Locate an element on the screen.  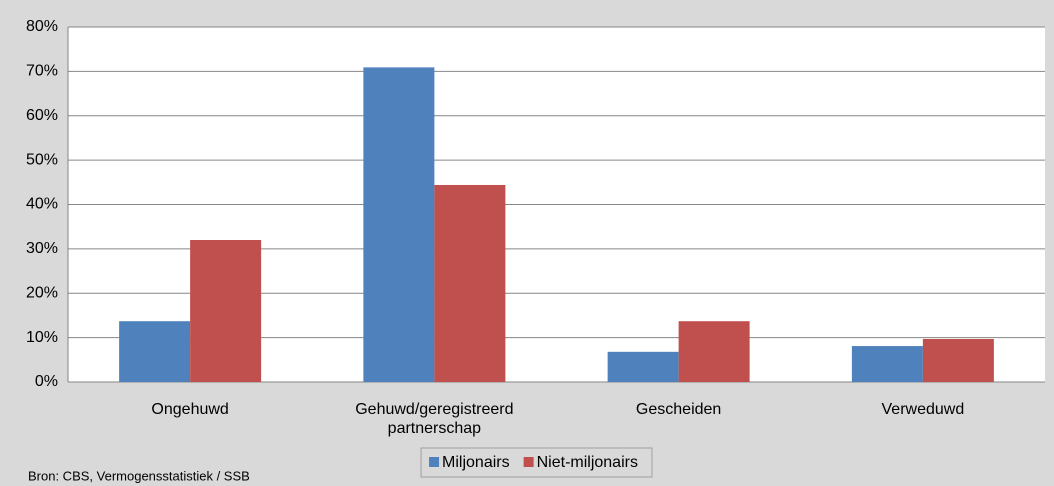
legend-label: Miljonairs is located at coordinates (476, 462).